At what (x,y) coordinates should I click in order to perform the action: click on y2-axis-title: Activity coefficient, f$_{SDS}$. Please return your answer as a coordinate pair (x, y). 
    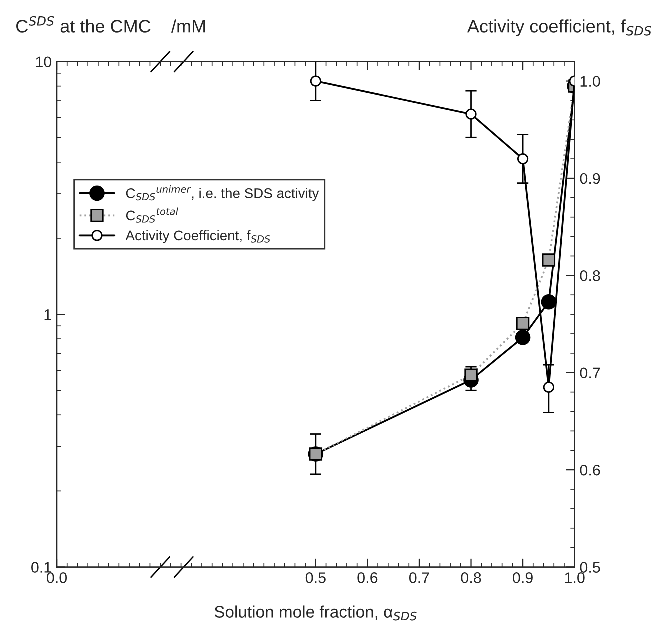
    Looking at the image, I should click on (559, 28).